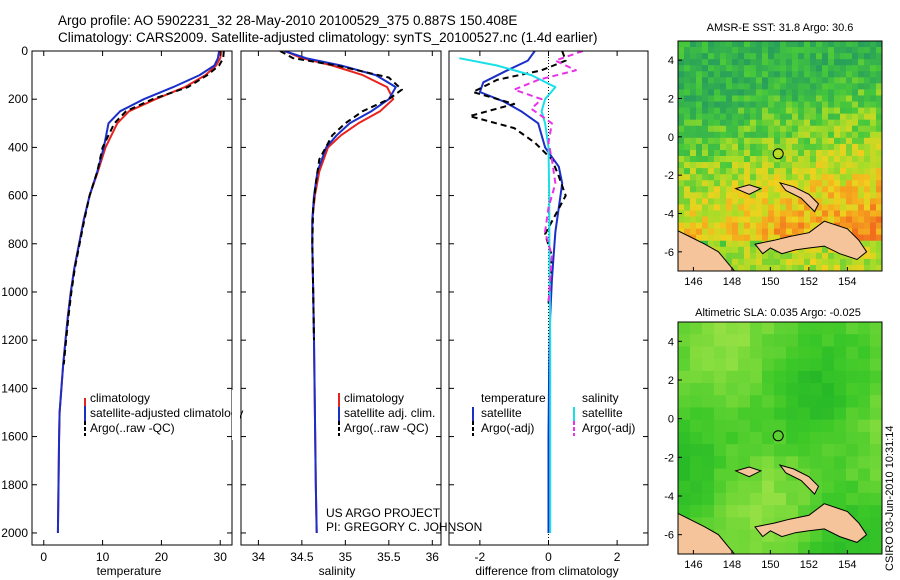 The width and height of the screenshot is (900, 580). I want to click on legend-overflow-mask, so click(236, 415).